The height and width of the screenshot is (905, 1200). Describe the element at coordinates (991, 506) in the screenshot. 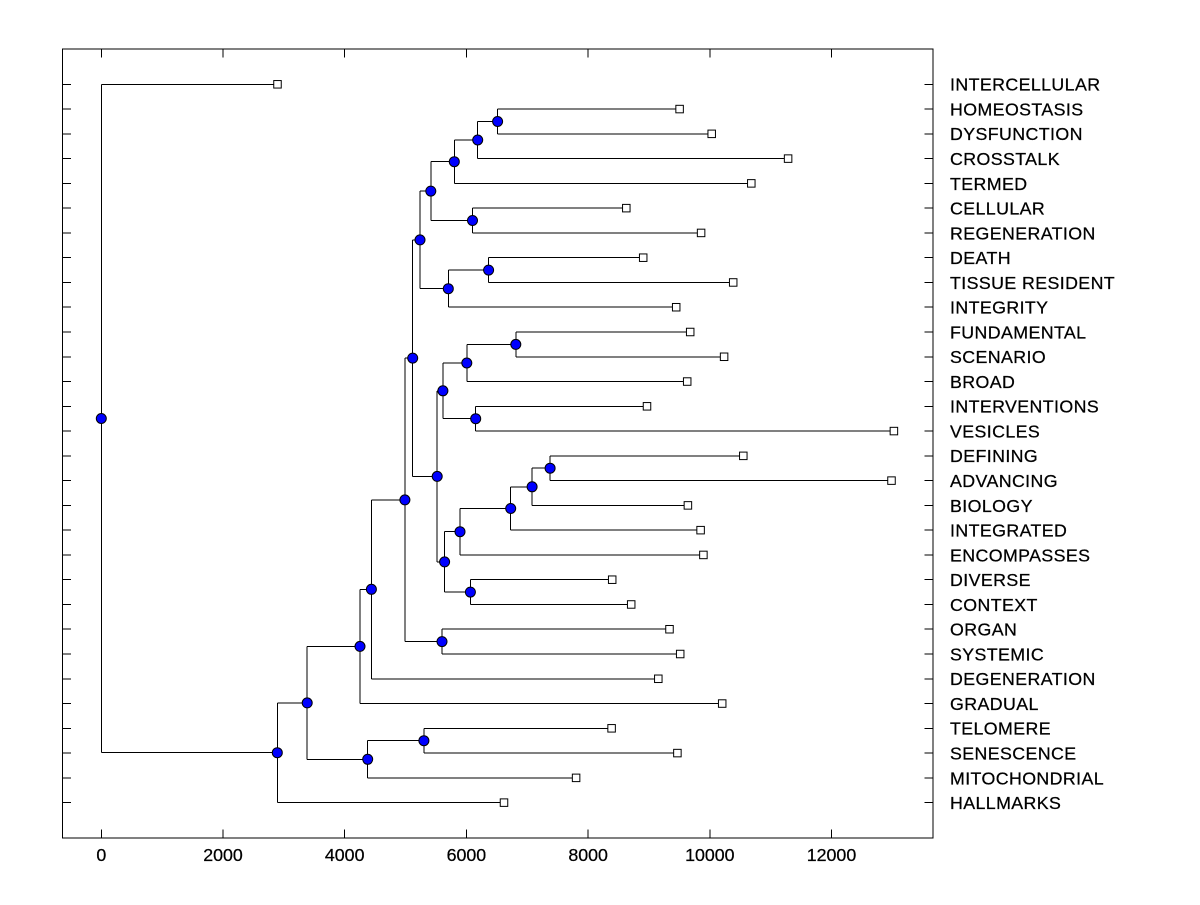

I see `svg-text: BIOLOGY` at that location.